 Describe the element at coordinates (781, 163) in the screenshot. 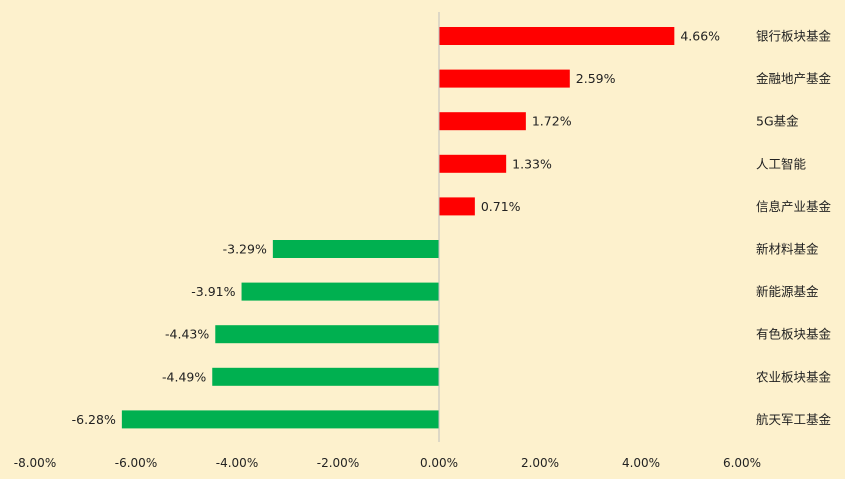

I see `category-label-4: 人工智能` at that location.